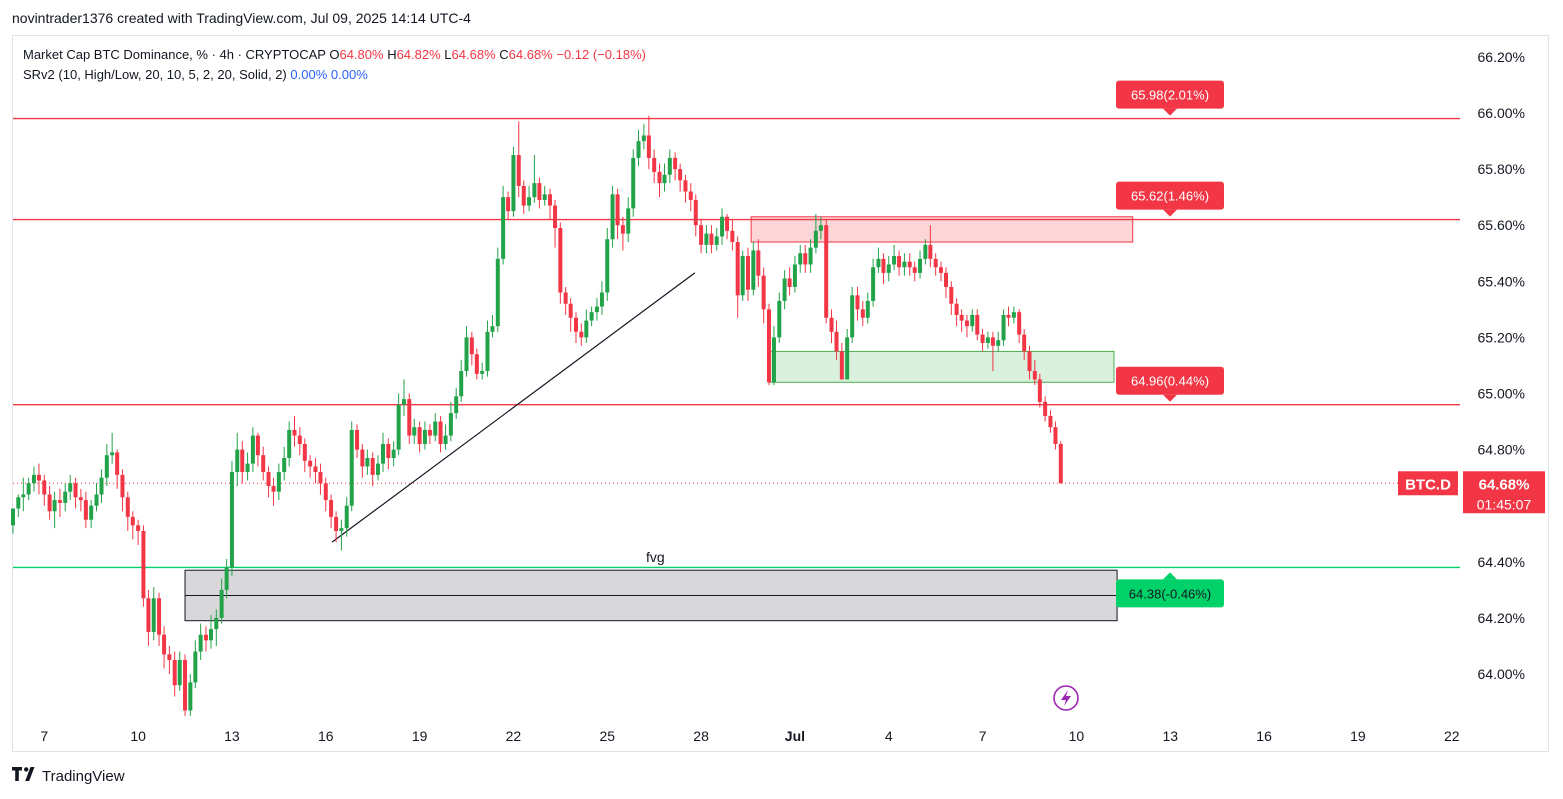 Image resolution: width=1563 pixels, height=799 pixels. What do you see at coordinates (1504, 492) in the screenshot?
I see `price-badge` at bounding box center [1504, 492].